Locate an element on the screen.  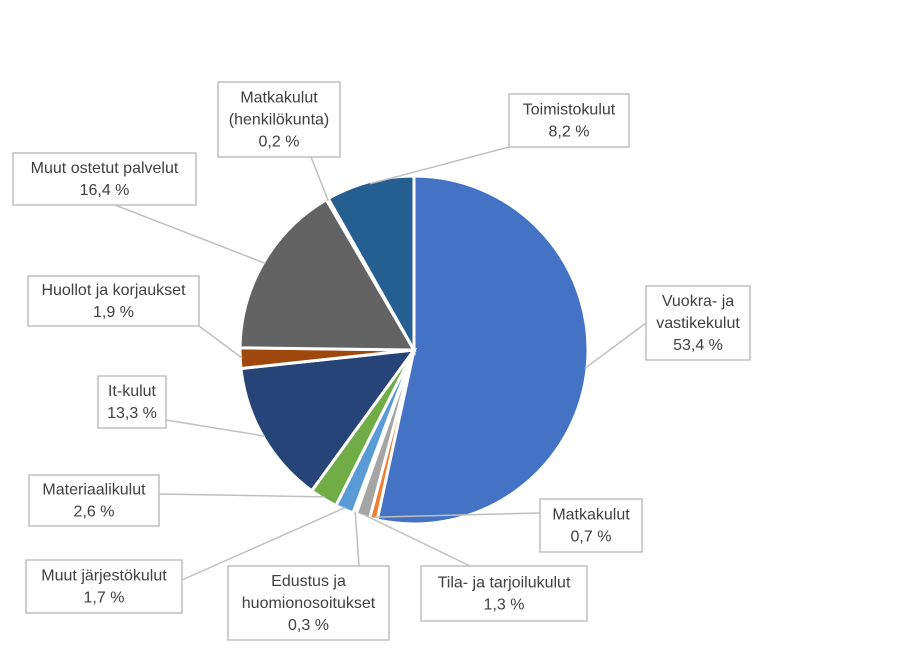
data-label-muut-ostetut-palvelut: Muut ostetut palvelut 16,4 % is located at coordinates (105, 179).